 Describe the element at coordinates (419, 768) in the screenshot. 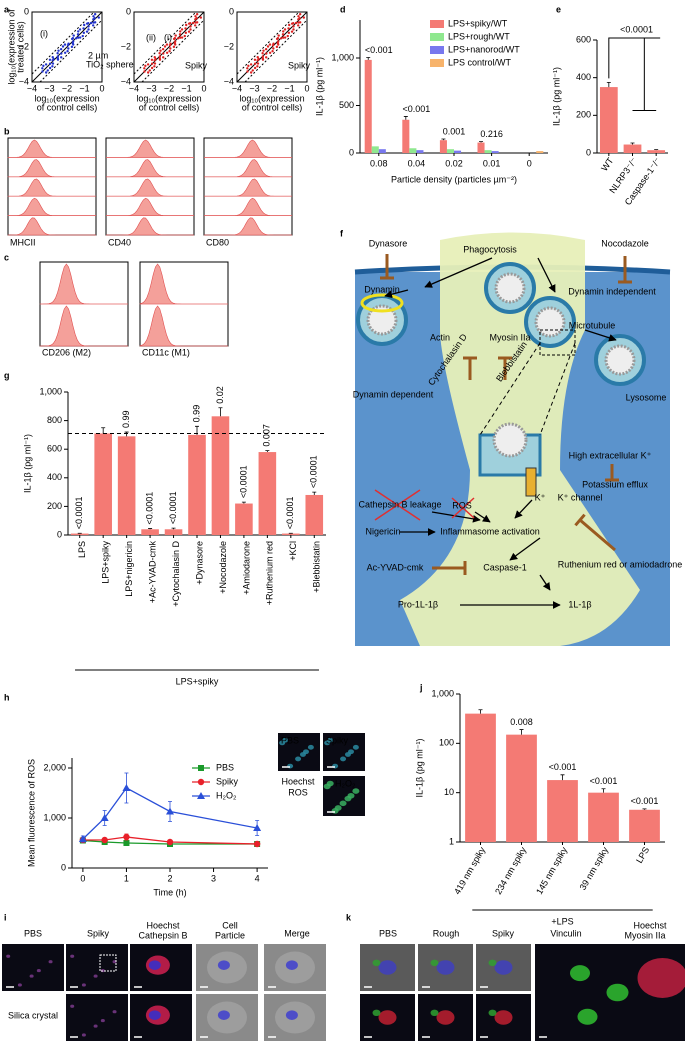

I see `y-axis-label: IL-1β (pg ml⁻¹)` at that location.